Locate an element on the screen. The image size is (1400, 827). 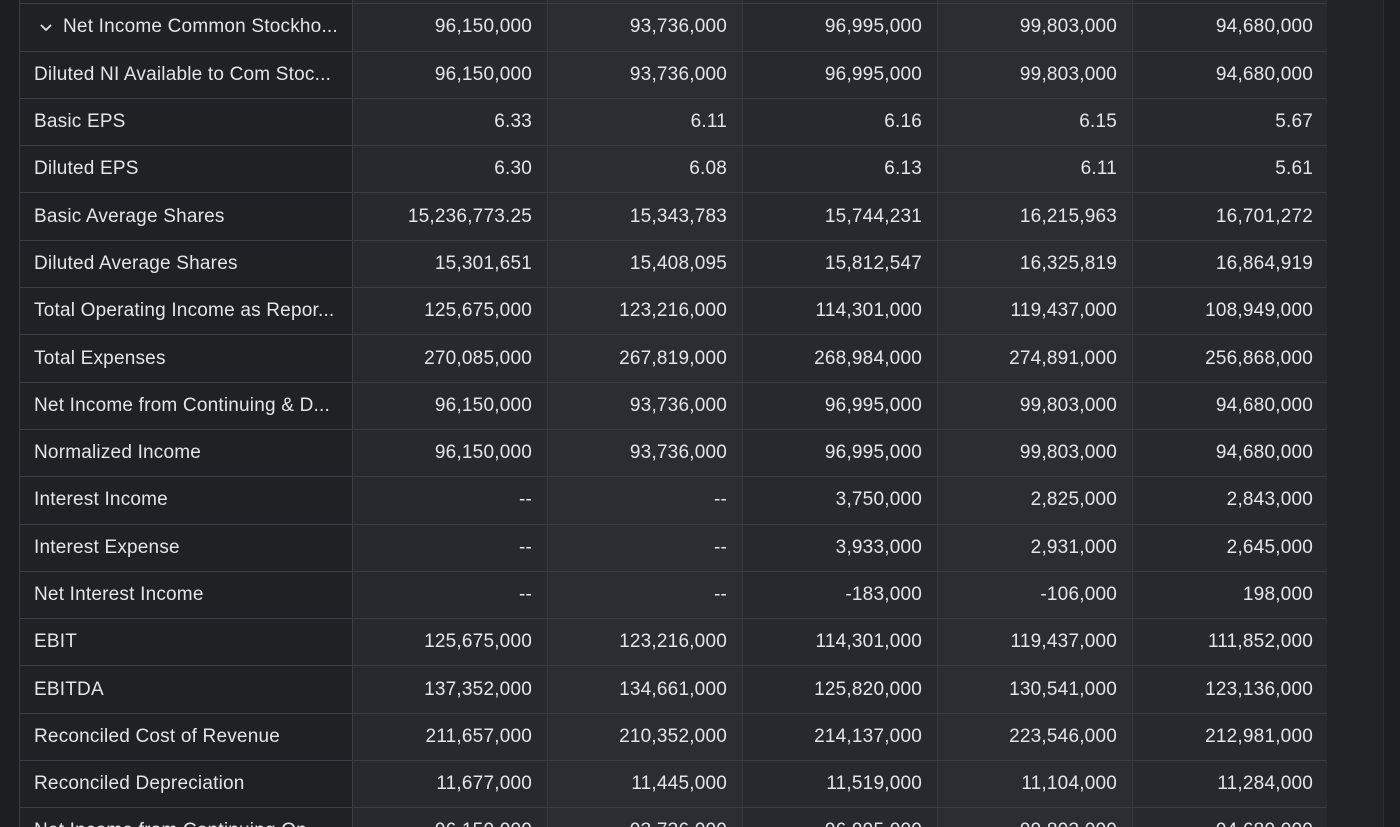
value-cell: 123,216,000 is located at coordinates (645, 311).